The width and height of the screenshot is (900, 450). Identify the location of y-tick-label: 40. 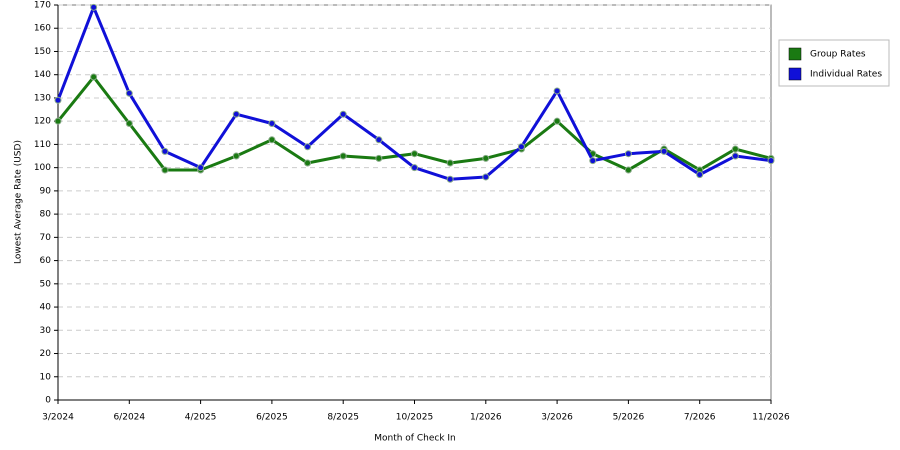
(46, 308).